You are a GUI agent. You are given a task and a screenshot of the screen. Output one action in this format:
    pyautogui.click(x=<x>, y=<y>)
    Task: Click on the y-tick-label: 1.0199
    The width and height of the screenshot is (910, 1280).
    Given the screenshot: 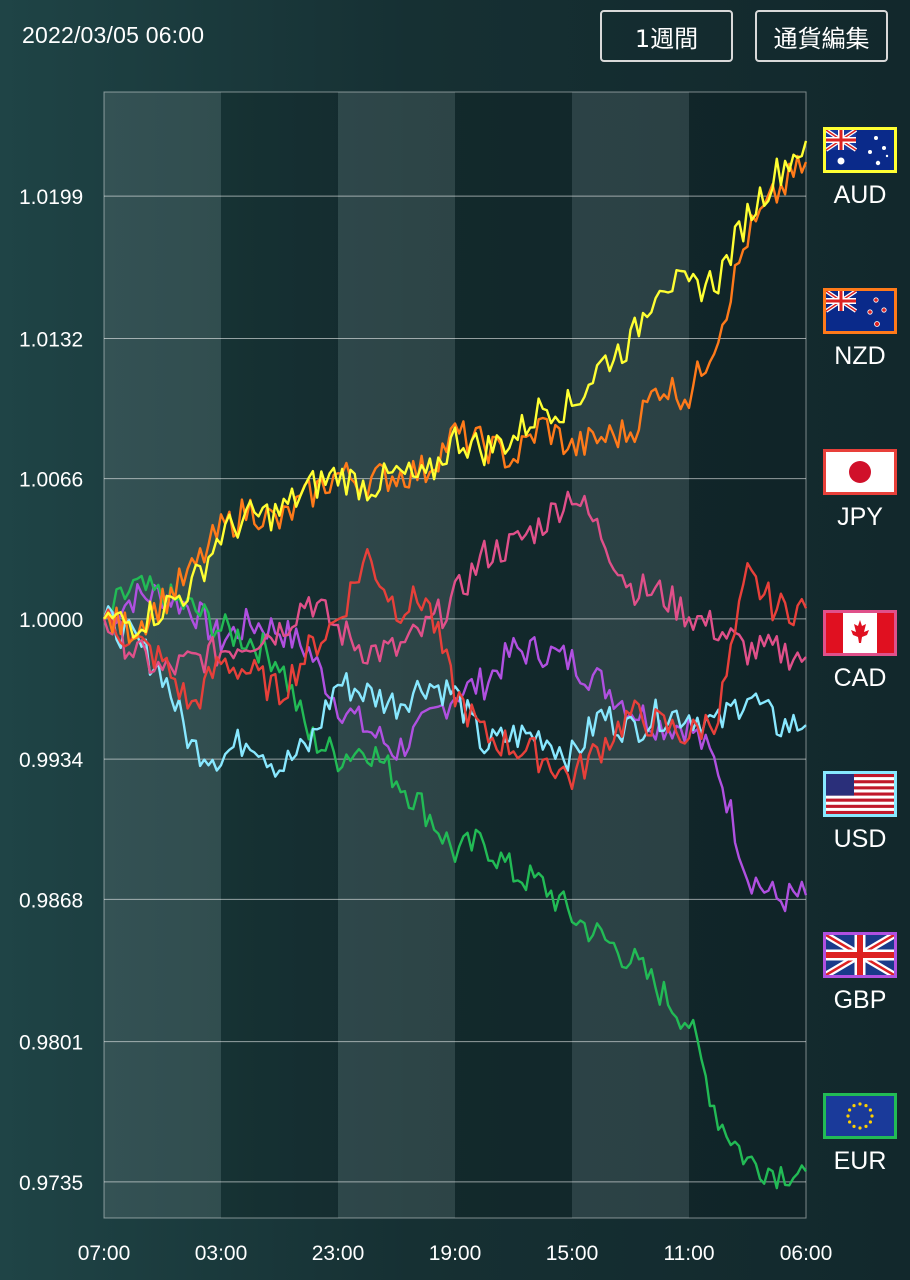 What is the action you would take?
    pyautogui.click(x=51, y=197)
    